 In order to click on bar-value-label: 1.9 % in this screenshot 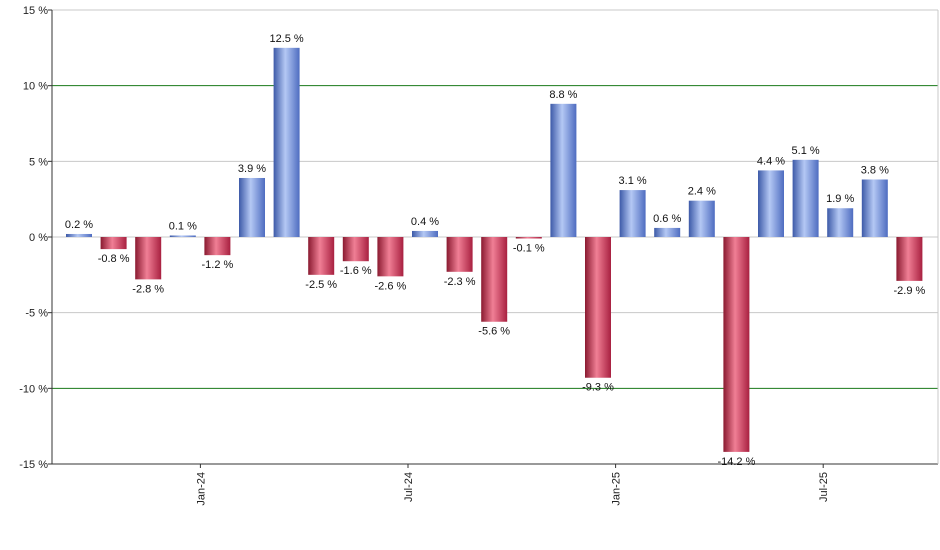, I will do `click(840, 199)`.